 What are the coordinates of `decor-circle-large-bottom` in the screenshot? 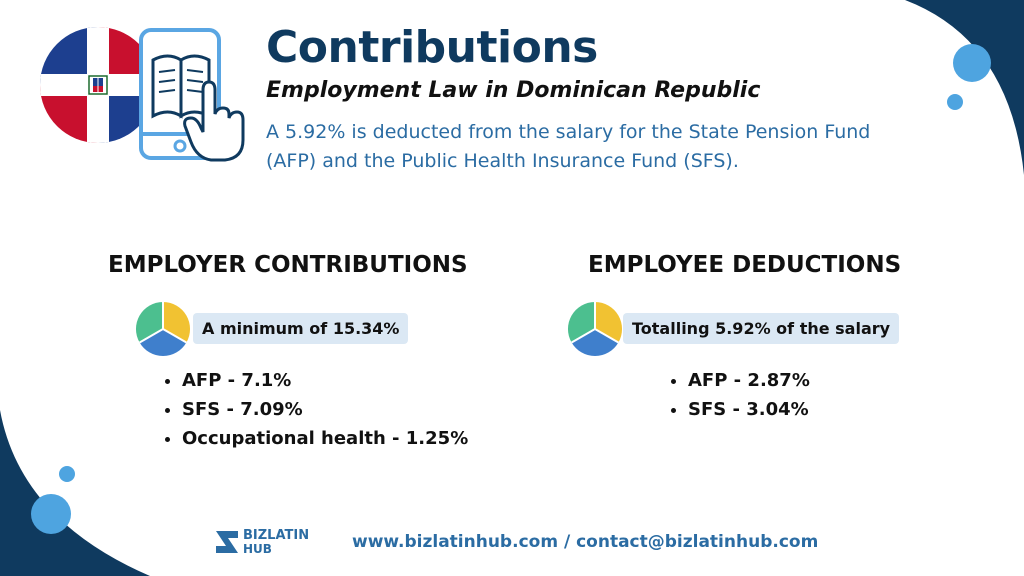 It's located at (51, 514).